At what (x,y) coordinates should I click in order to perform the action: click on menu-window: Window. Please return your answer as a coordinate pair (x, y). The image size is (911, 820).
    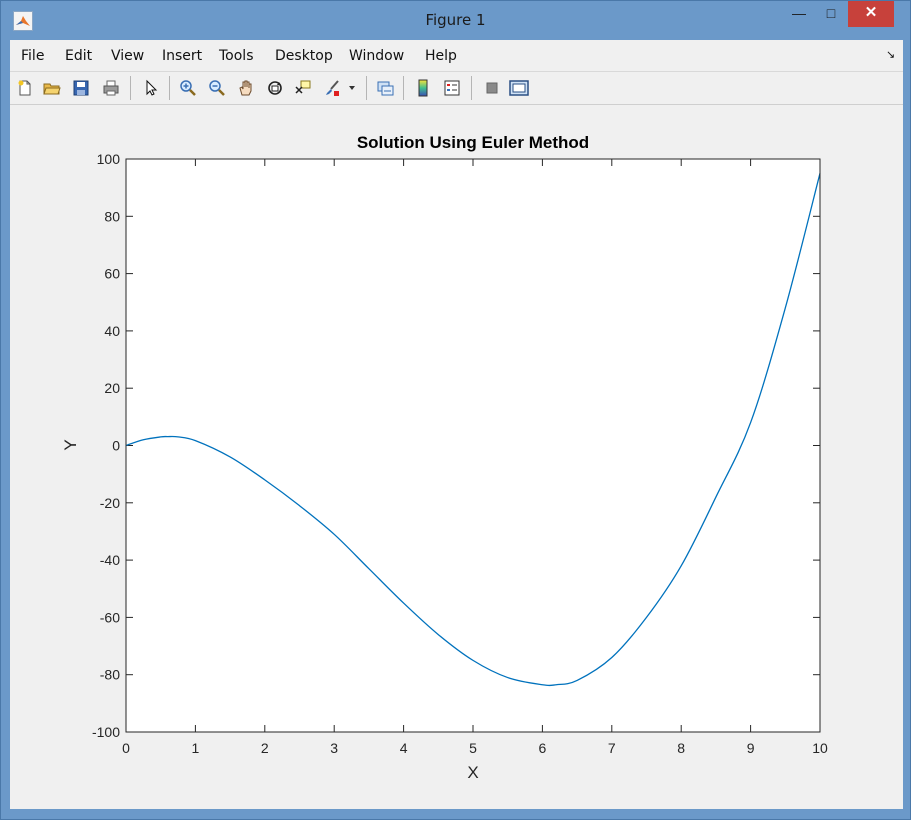
    Looking at the image, I should click on (377, 56).